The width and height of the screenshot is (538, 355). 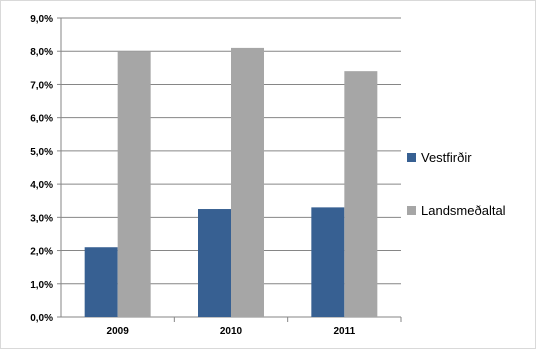 I want to click on y-tick-label: 6,0%, so click(x=41, y=119).